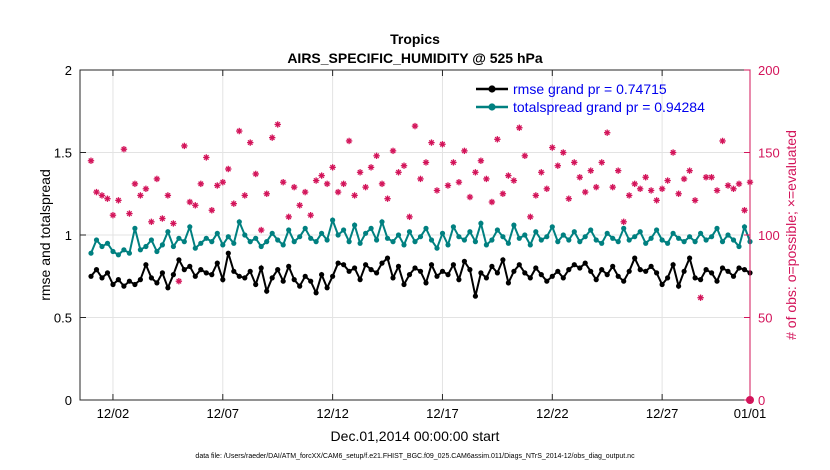 This screenshot has height=470, width=830. What do you see at coordinates (552, 413) in the screenshot?
I see `x-tick-label: 12/22` at bounding box center [552, 413].